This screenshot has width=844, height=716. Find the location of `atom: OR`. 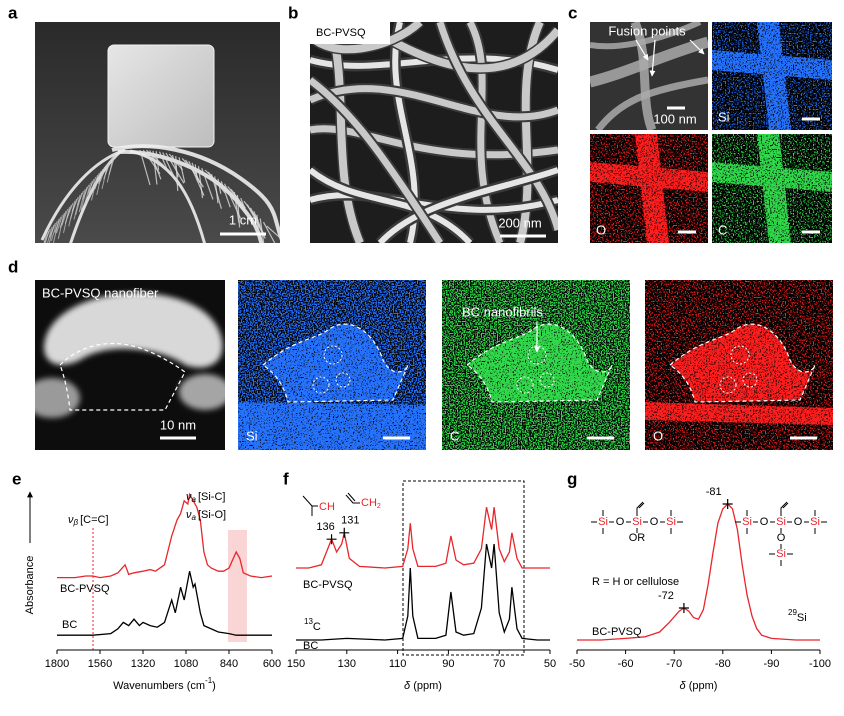

atom: OR is located at coordinates (637, 538).